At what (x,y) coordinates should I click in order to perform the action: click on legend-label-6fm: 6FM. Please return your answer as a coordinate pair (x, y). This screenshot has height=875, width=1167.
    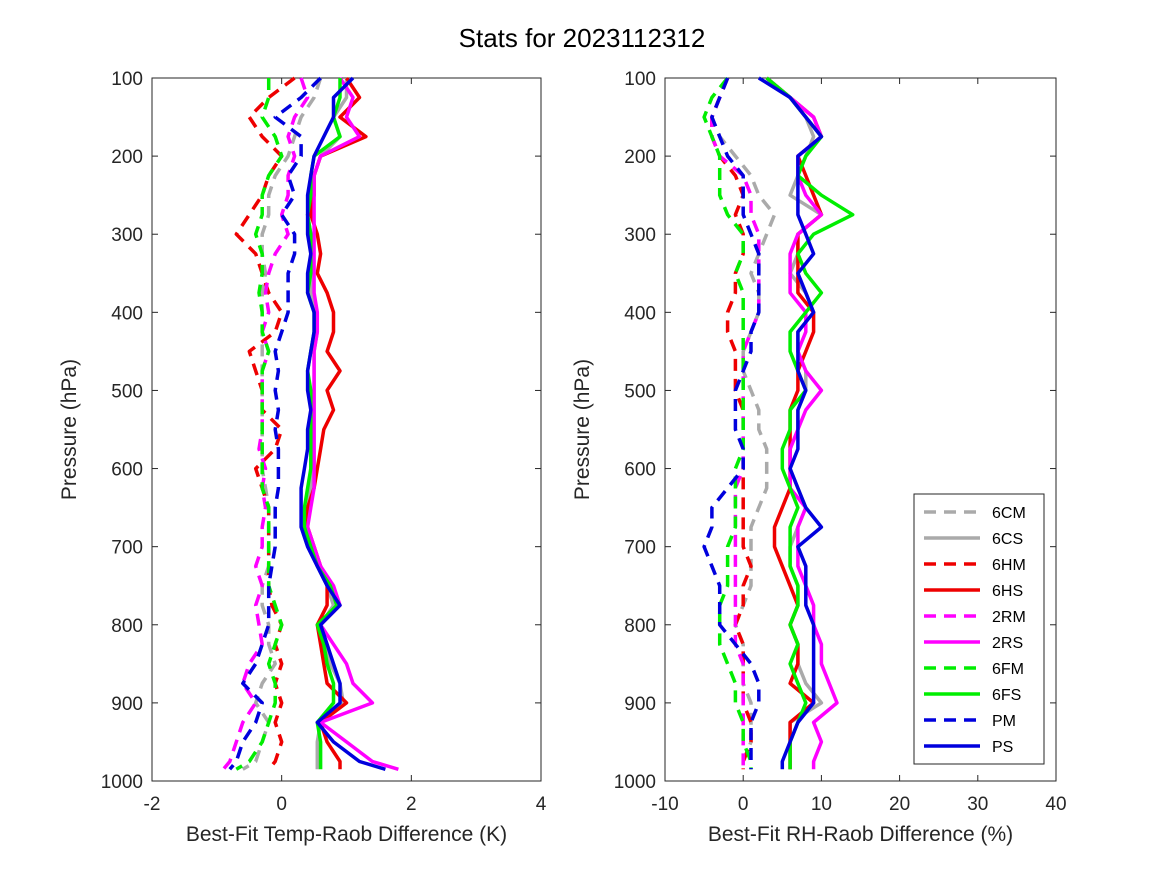
    Looking at the image, I should click on (1008, 669).